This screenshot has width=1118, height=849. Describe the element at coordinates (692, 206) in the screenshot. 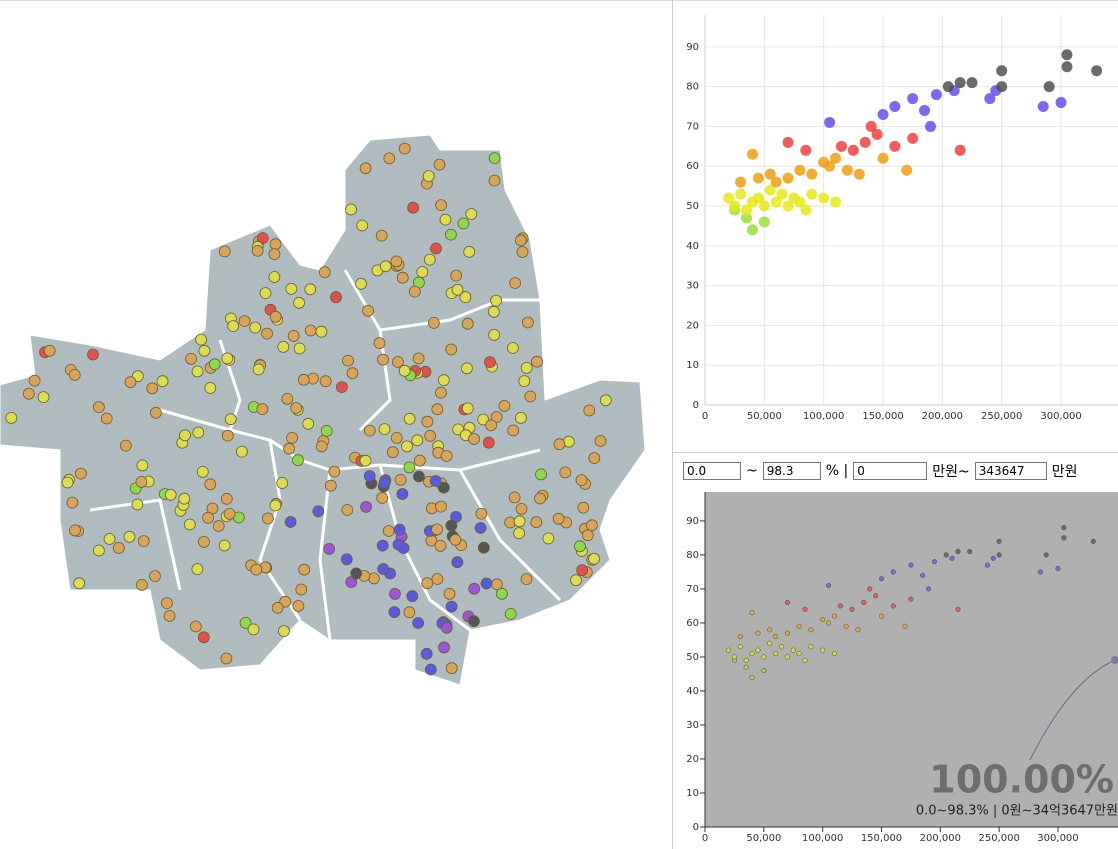

I see `y-tick-label: 50` at that location.